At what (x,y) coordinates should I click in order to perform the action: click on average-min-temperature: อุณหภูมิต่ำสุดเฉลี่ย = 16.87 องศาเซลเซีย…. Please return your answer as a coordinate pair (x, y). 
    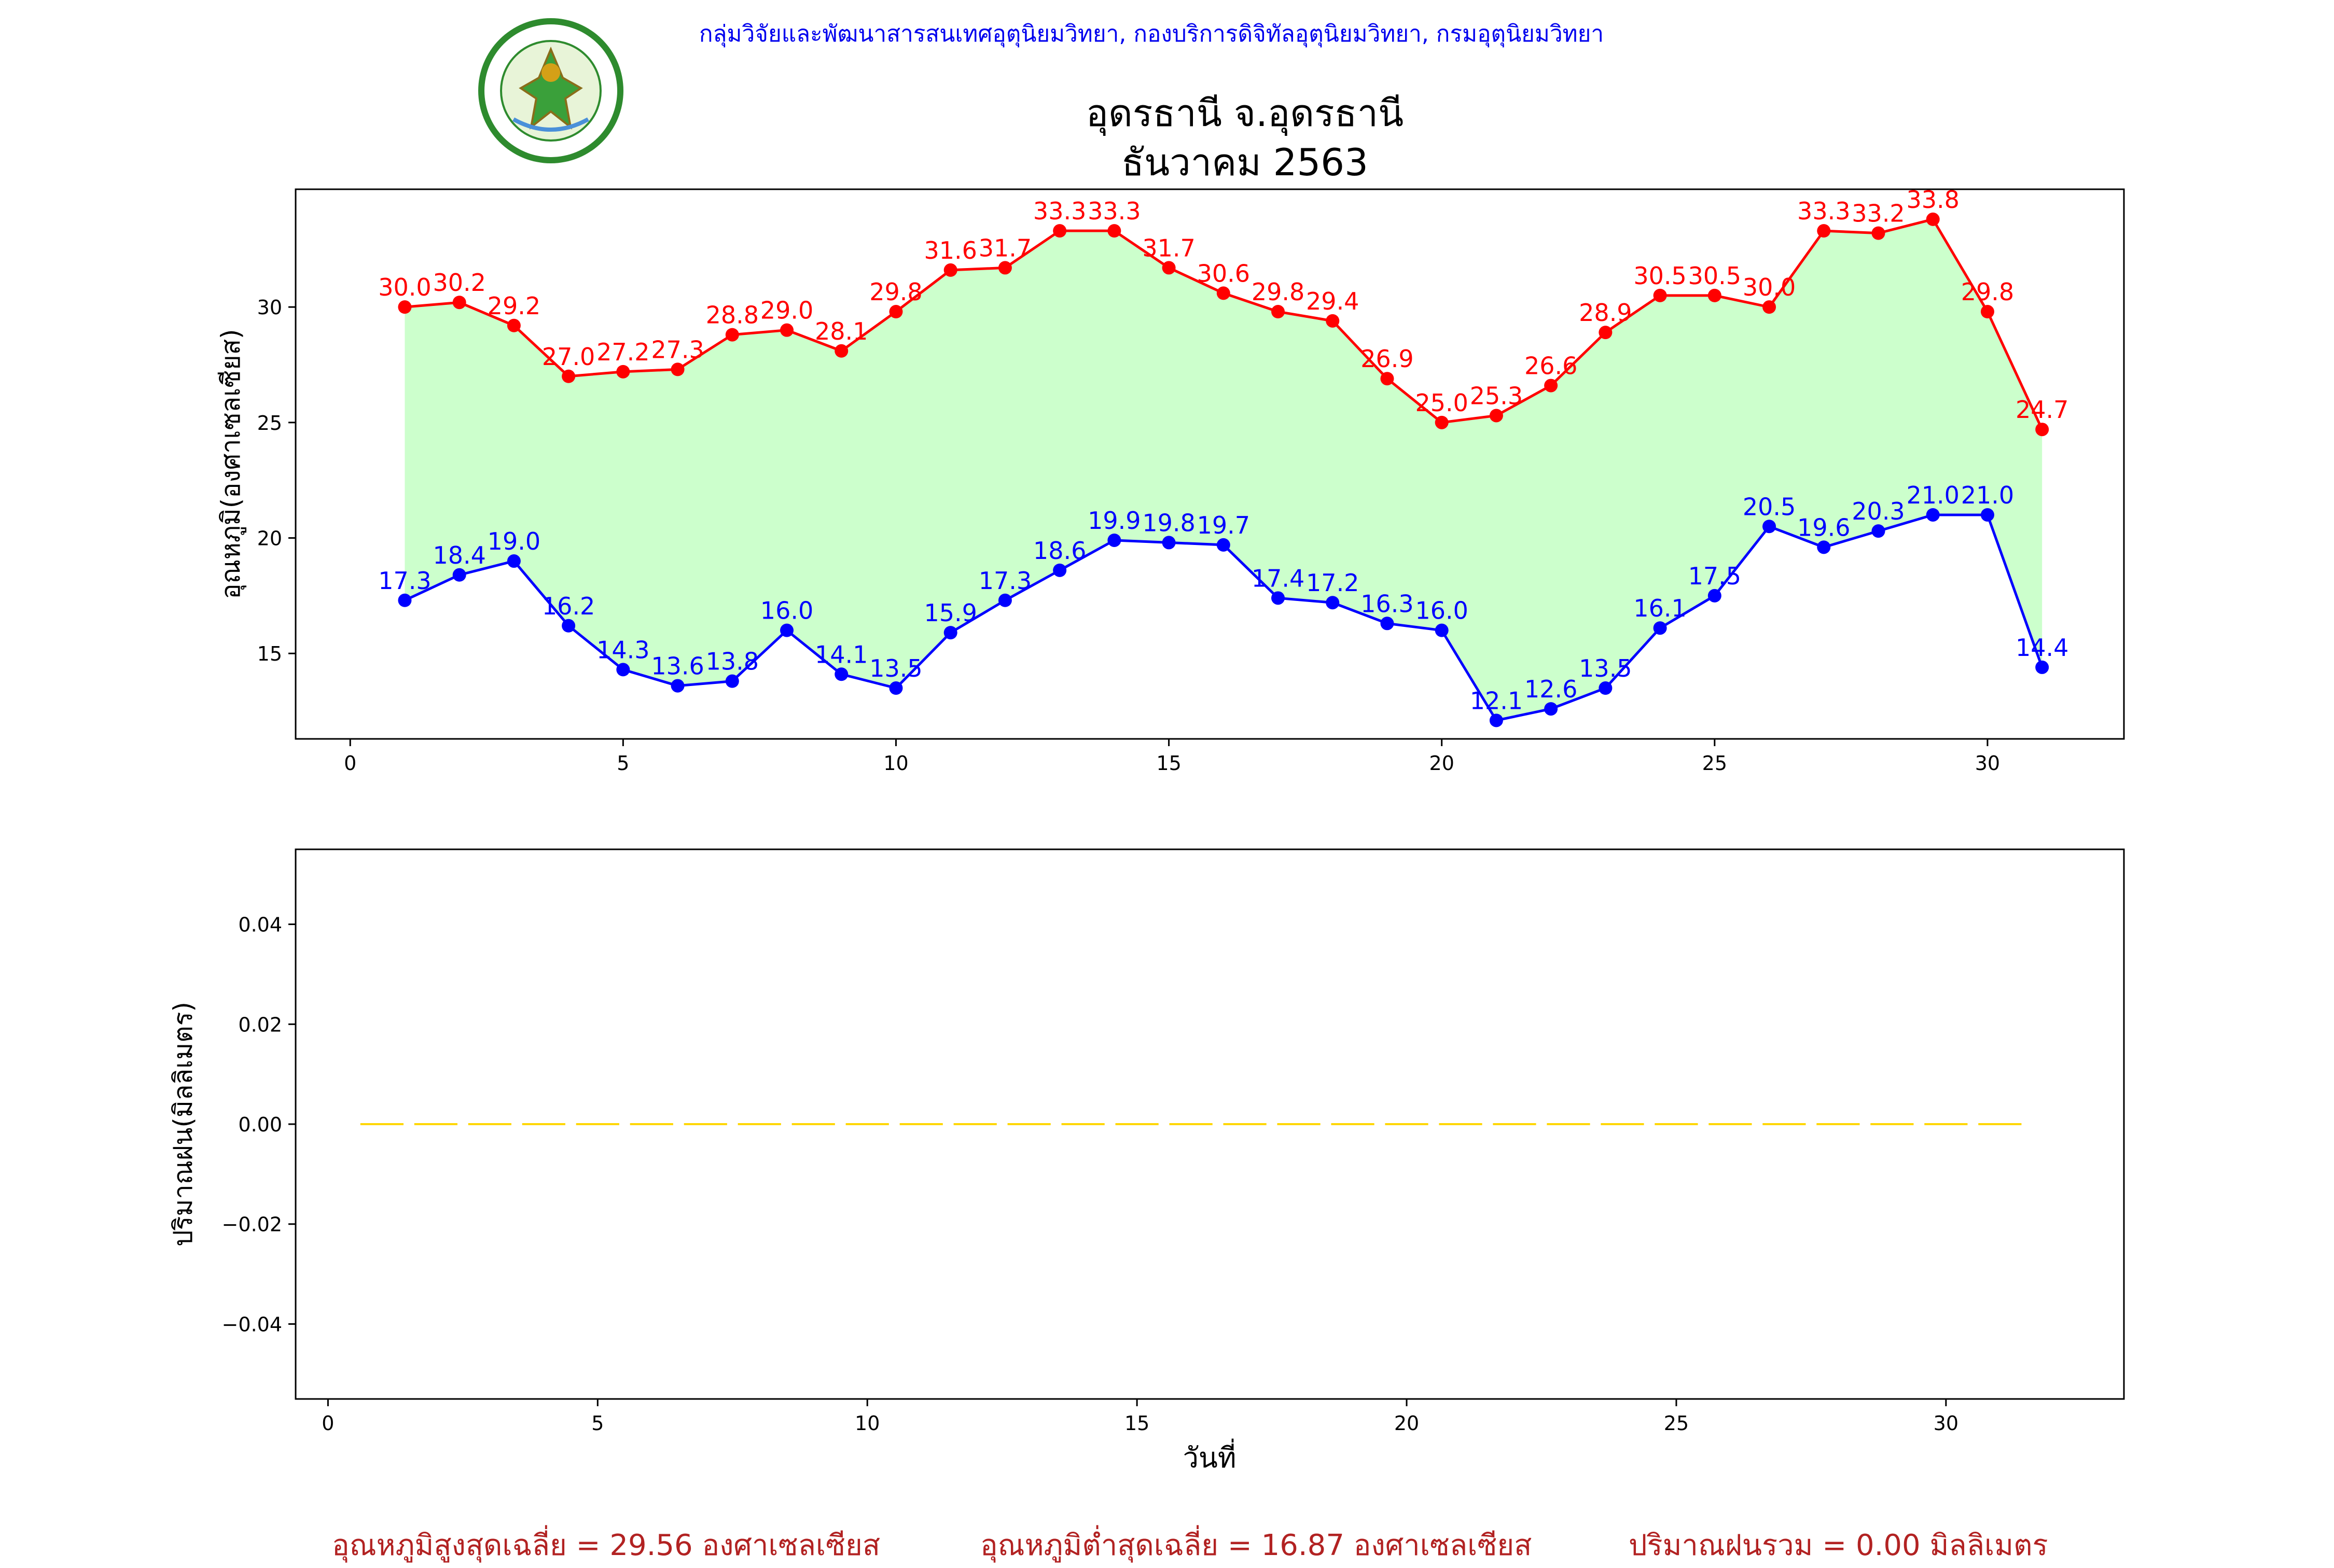
    Looking at the image, I should click on (1256, 1545).